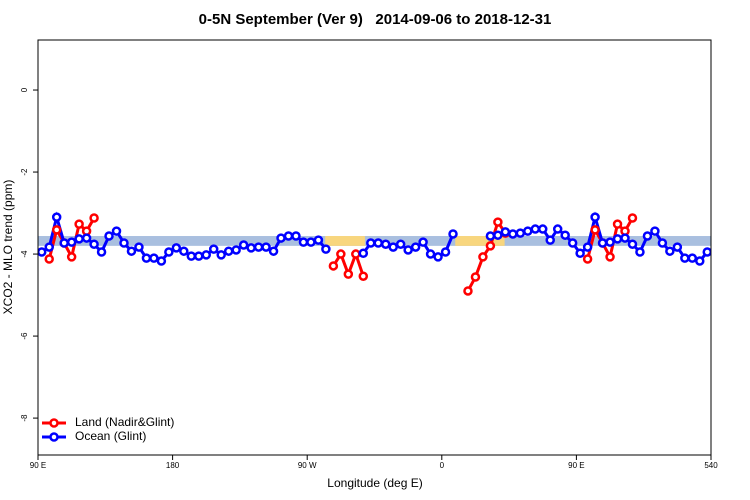 The width and height of the screenshot is (750, 500). I want to click on y-tick-label: -6, so click(24, 336).